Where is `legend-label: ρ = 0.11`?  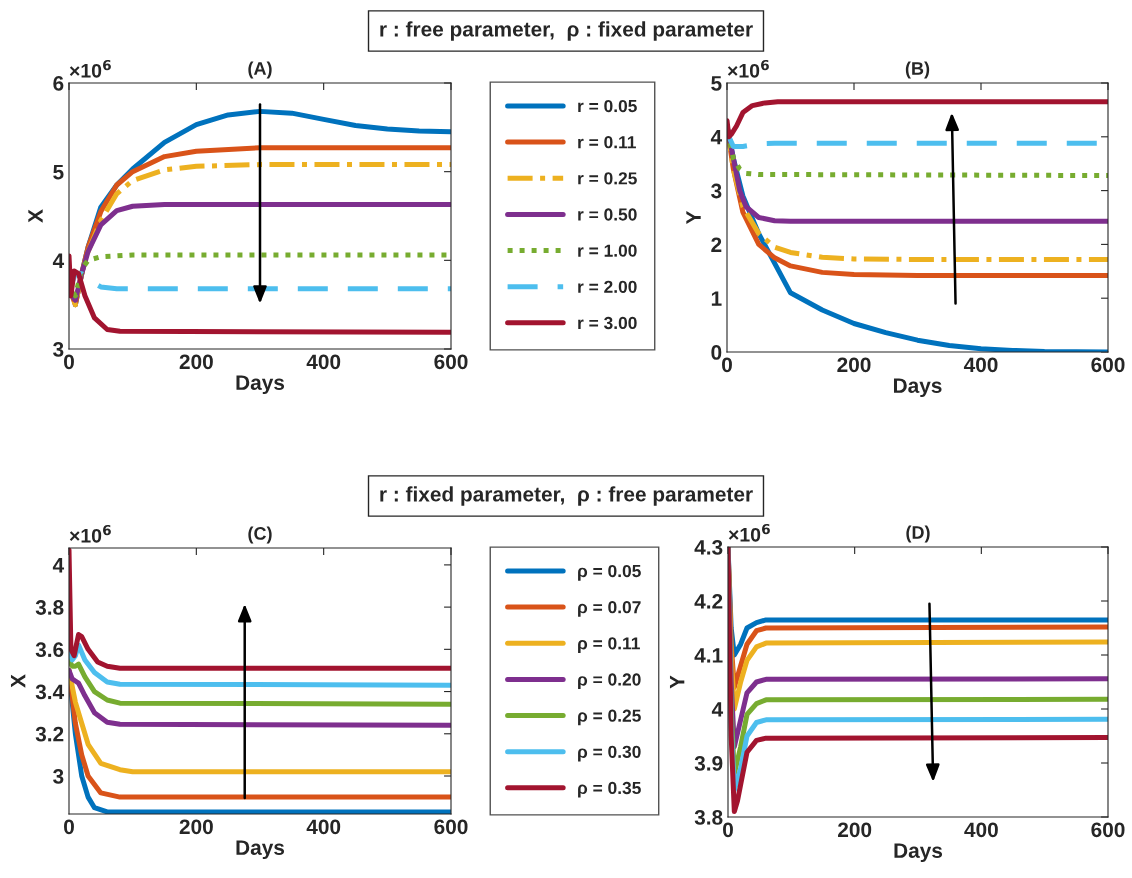
legend-label: ρ = 0.11 is located at coordinates (609, 645).